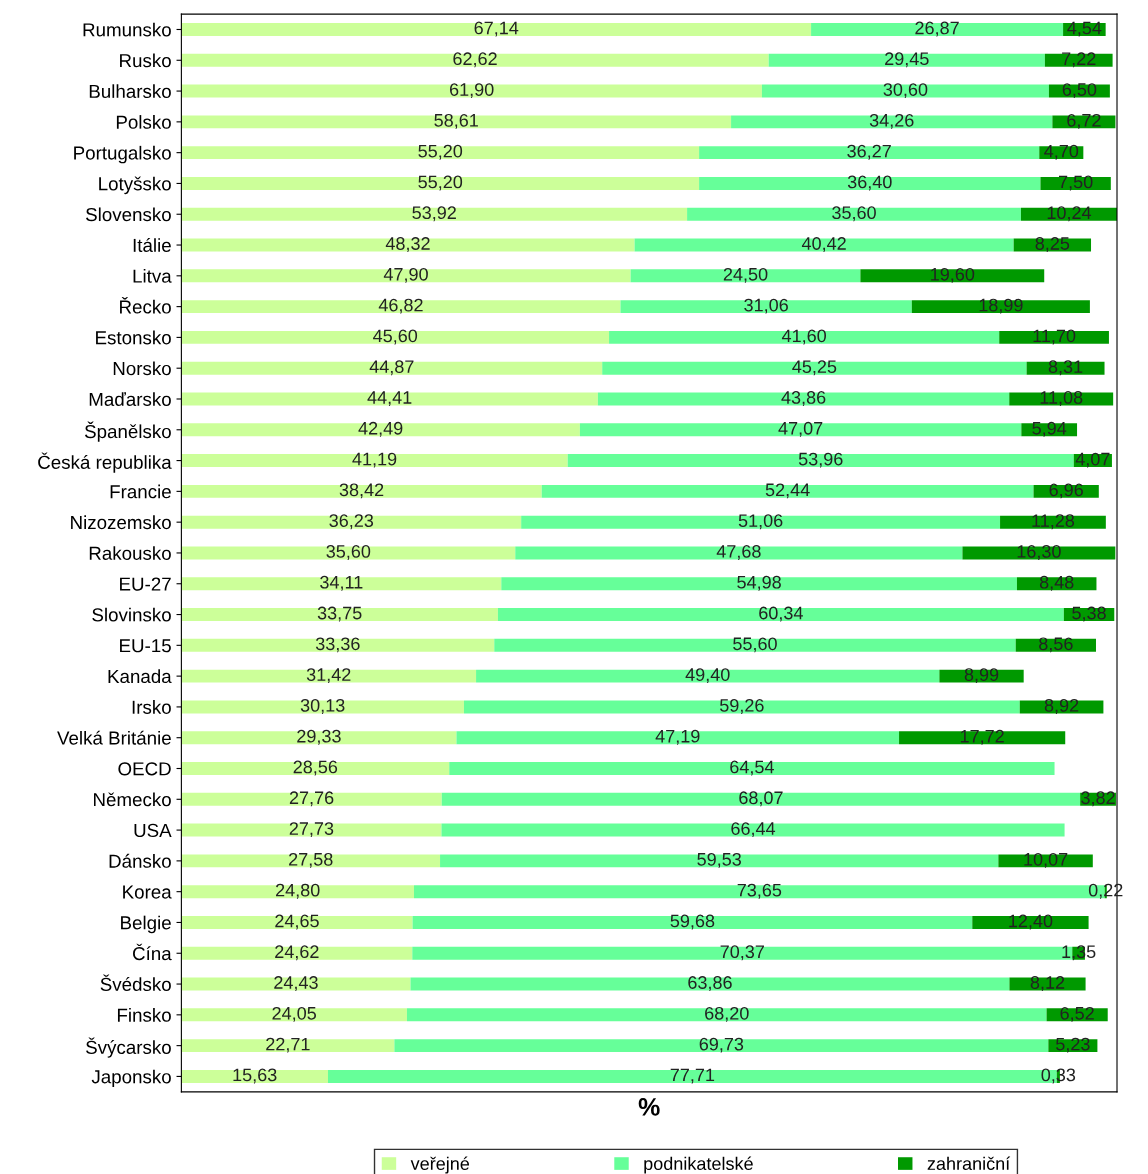  What do you see at coordinates (719, 860) in the screenshot?
I see `data-label: 59,53` at bounding box center [719, 860].